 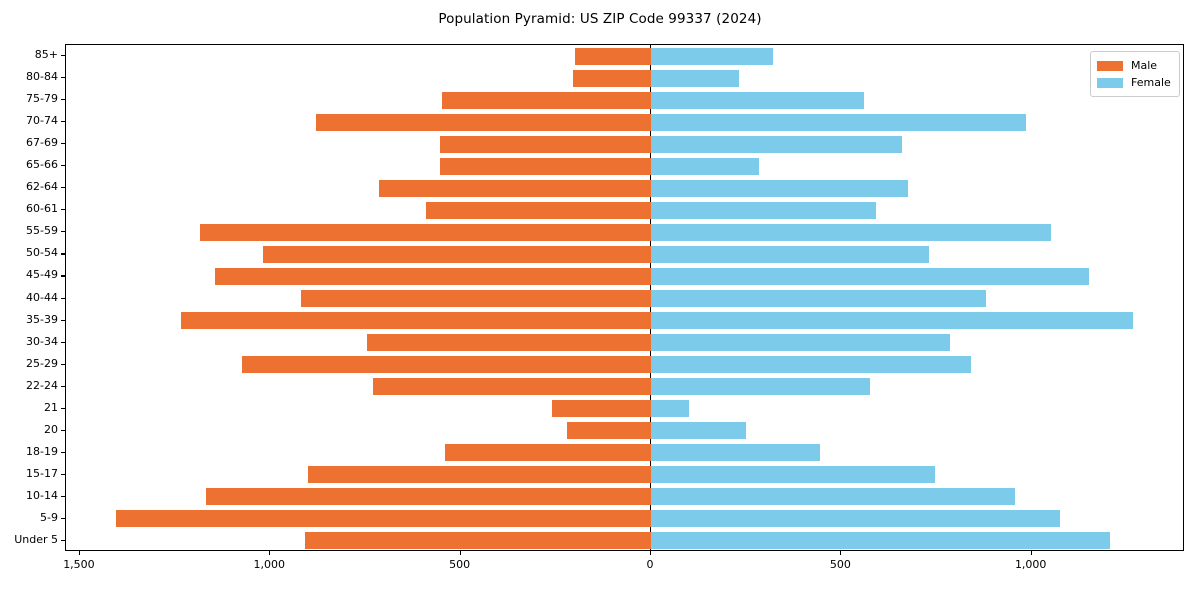 I want to click on y-axis-label-60-61: 60-61, so click(x=42, y=209).